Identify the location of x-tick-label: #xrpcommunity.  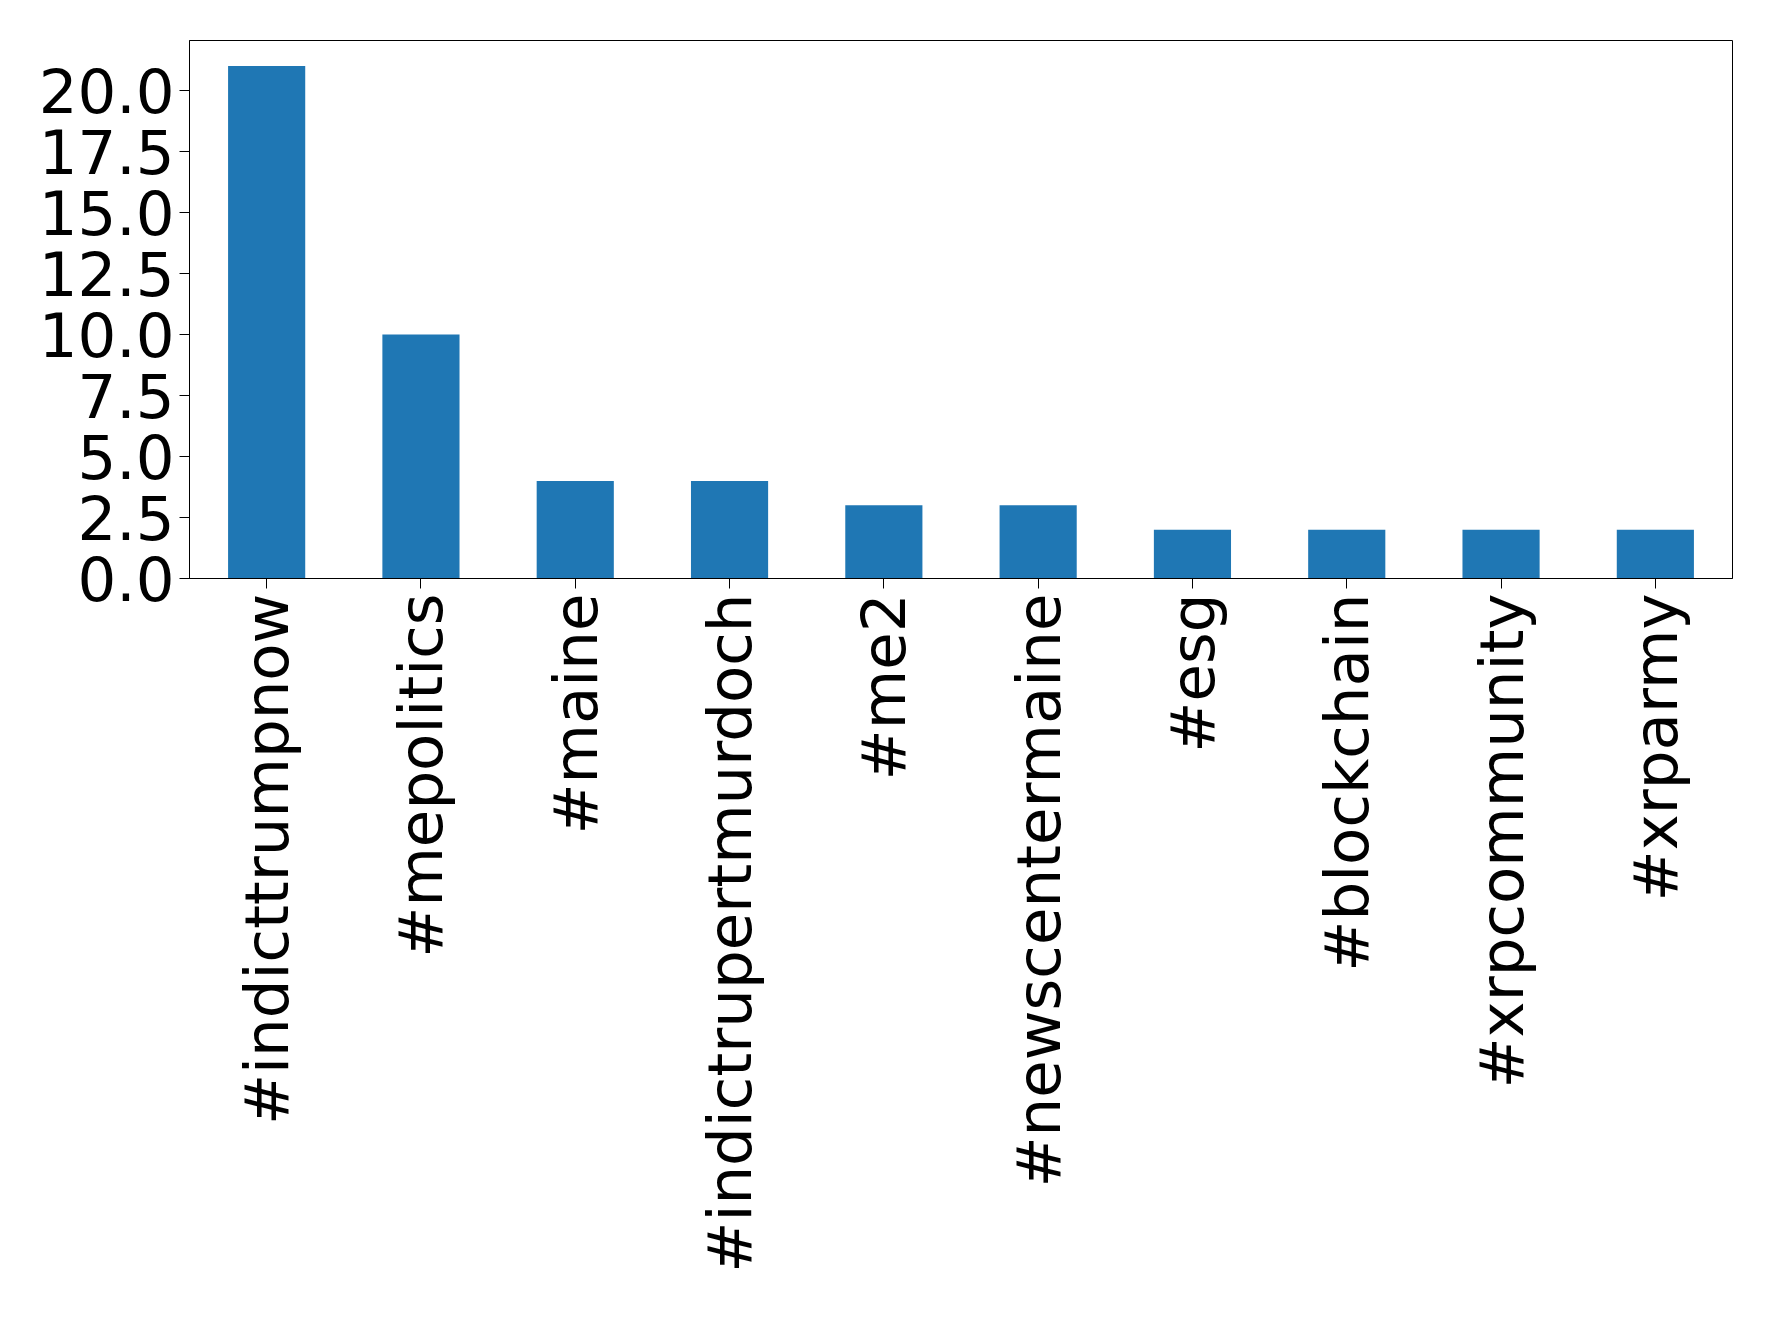
(1501, 841).